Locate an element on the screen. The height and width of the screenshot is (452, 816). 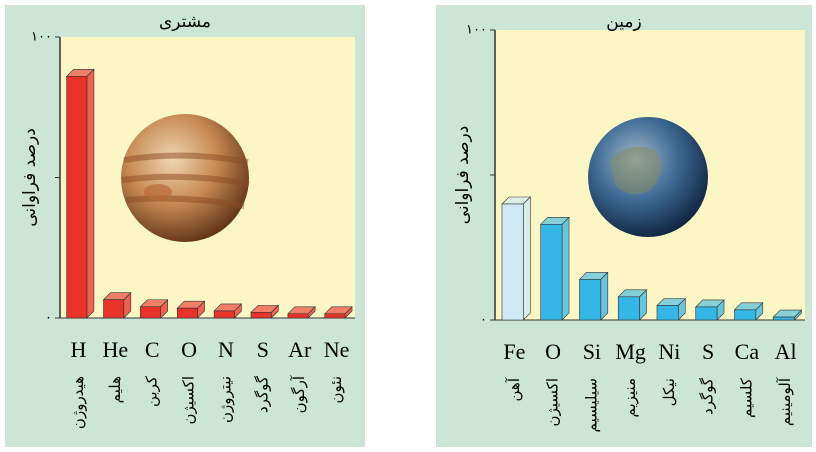
category-name: کربن is located at coordinates (152, 391).